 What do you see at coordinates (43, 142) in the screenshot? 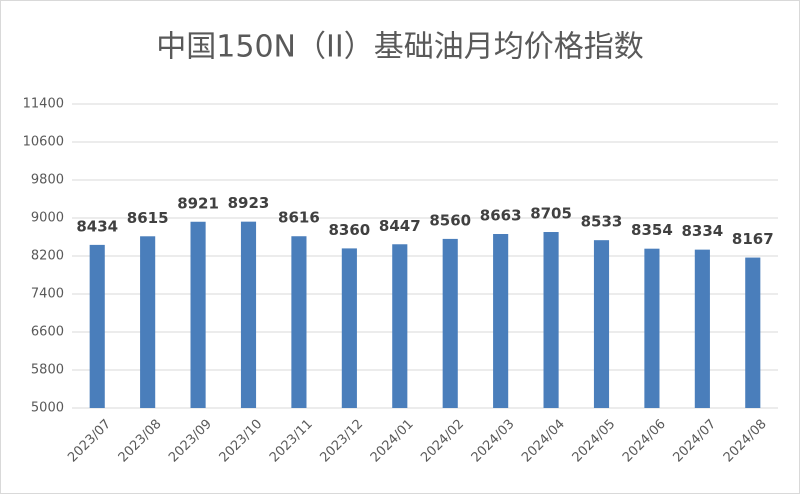
I see `y-tick-label: 10600` at bounding box center [43, 142].